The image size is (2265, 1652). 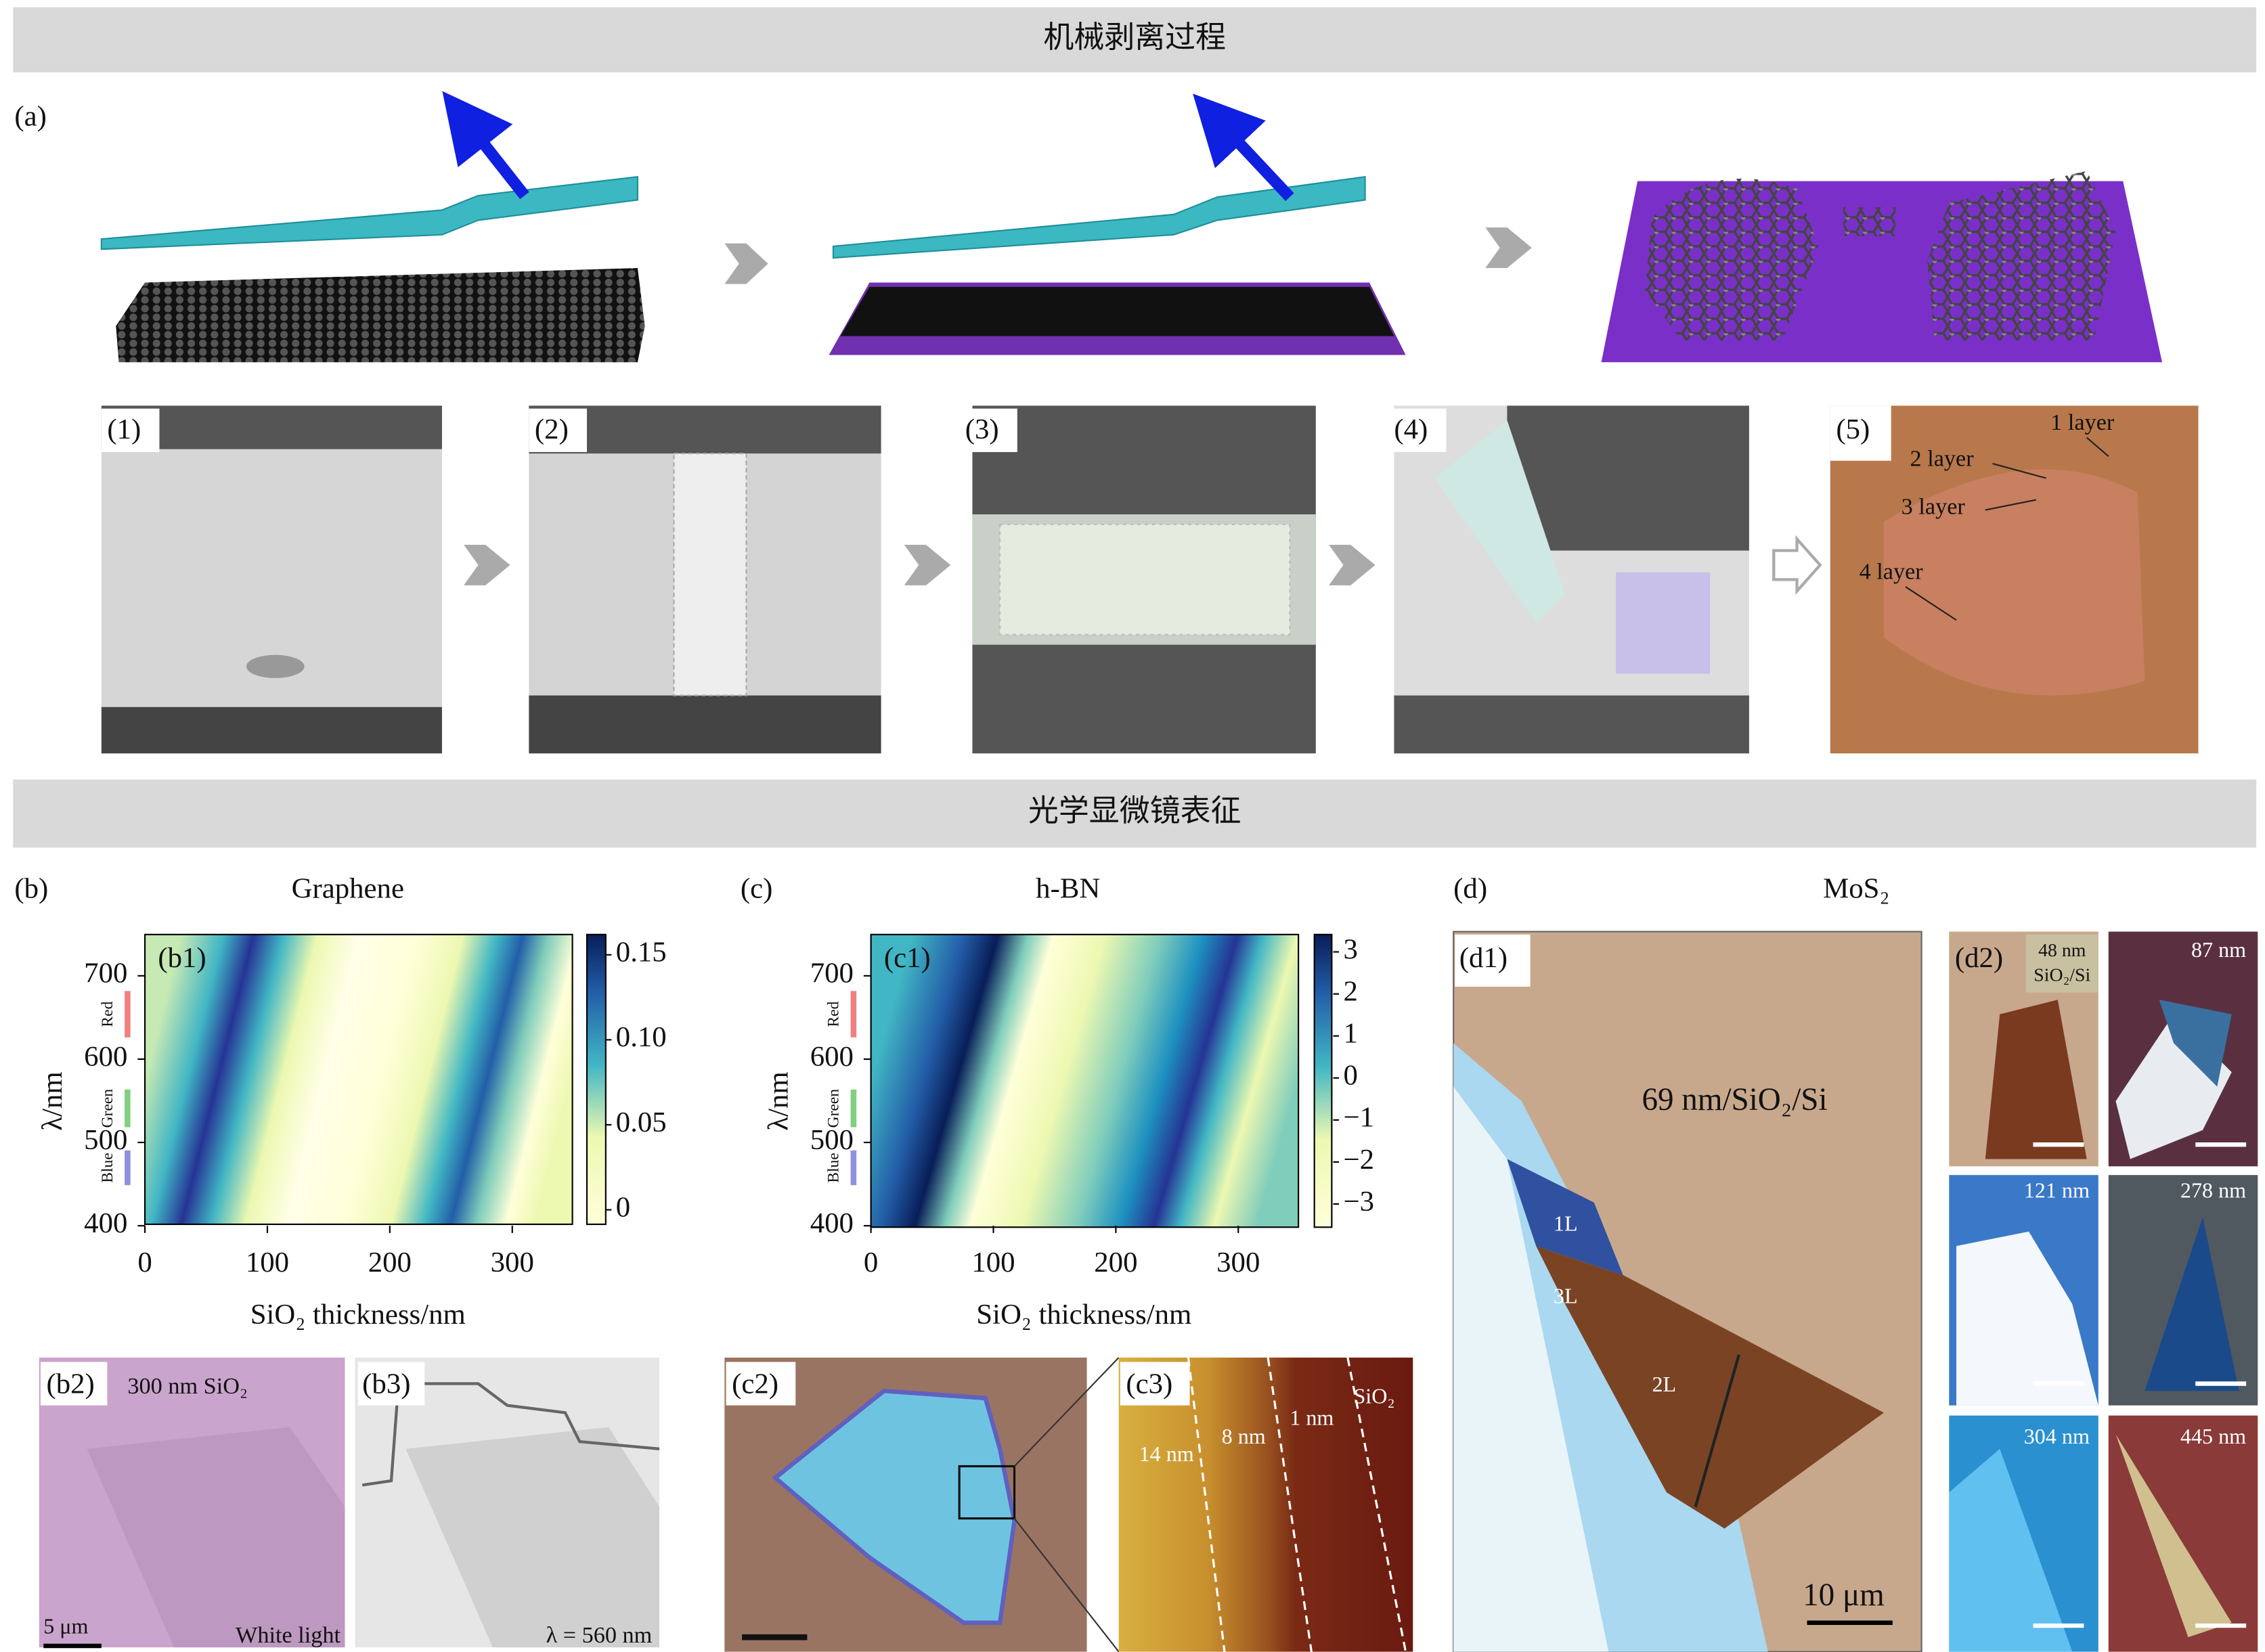 I want to click on label: λ/nm, so click(x=52, y=1100).